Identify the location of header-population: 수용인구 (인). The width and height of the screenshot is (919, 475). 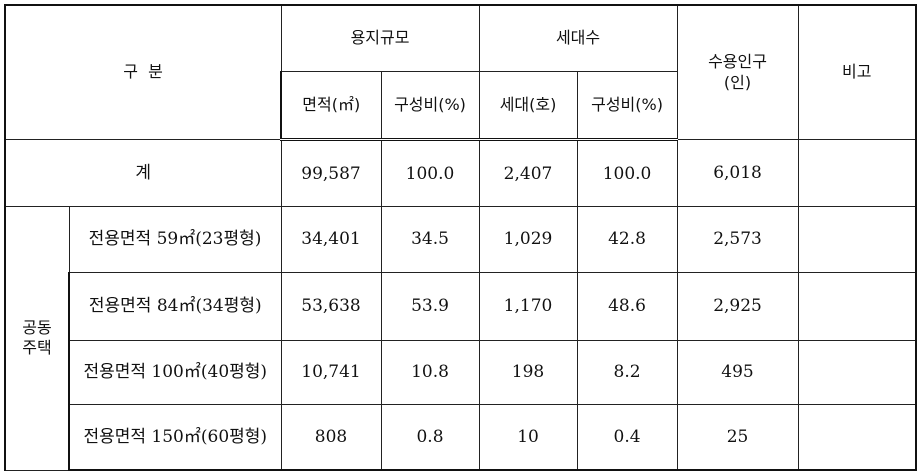
(737, 72).